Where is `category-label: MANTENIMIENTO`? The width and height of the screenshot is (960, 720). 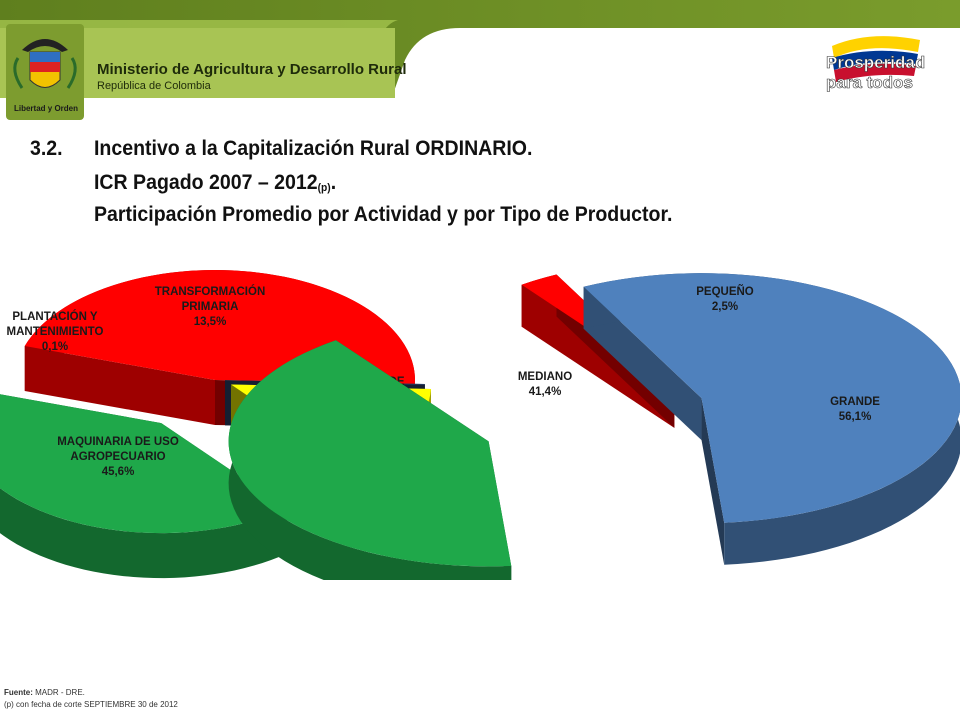
category-label: MANTENIMIENTO is located at coordinates (55, 332).